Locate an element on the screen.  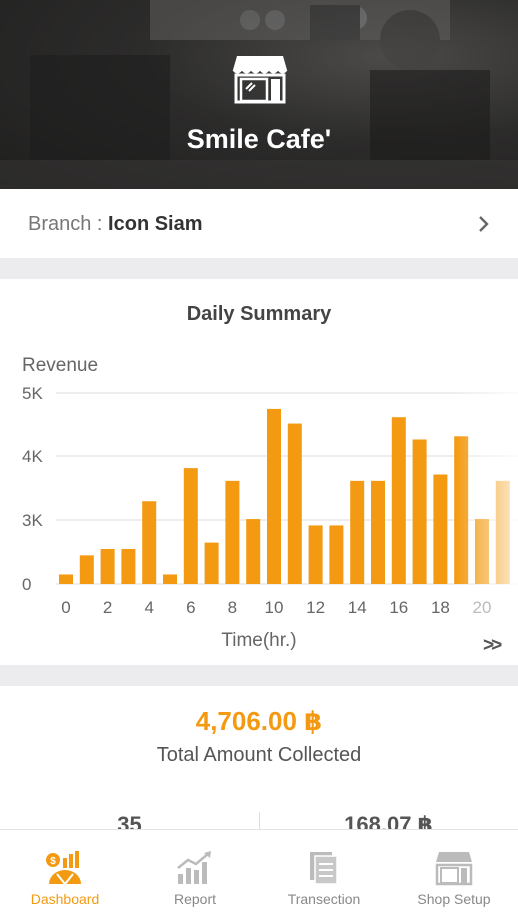
tab-report: Report is located at coordinates (195, 875).